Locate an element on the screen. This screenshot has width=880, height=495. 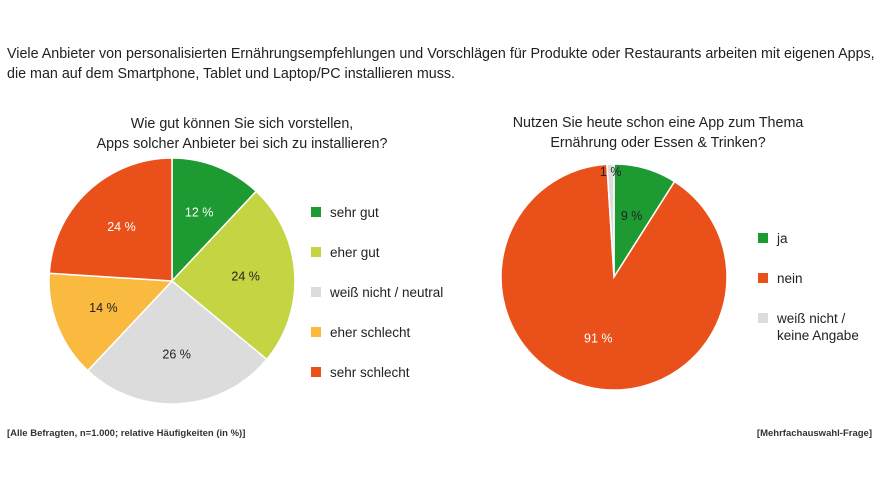
legend-label: weiß nicht / keine Angabe is located at coordinates (818, 327).